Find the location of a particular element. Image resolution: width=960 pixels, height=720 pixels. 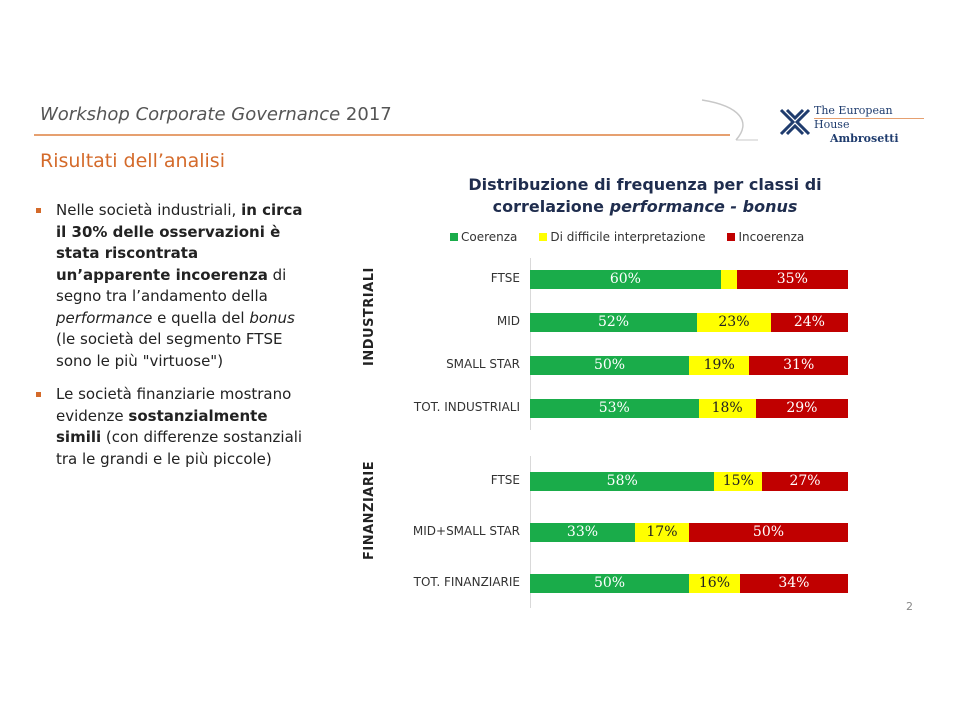

bar-segment-difficile: 23% is located at coordinates (734, 322).